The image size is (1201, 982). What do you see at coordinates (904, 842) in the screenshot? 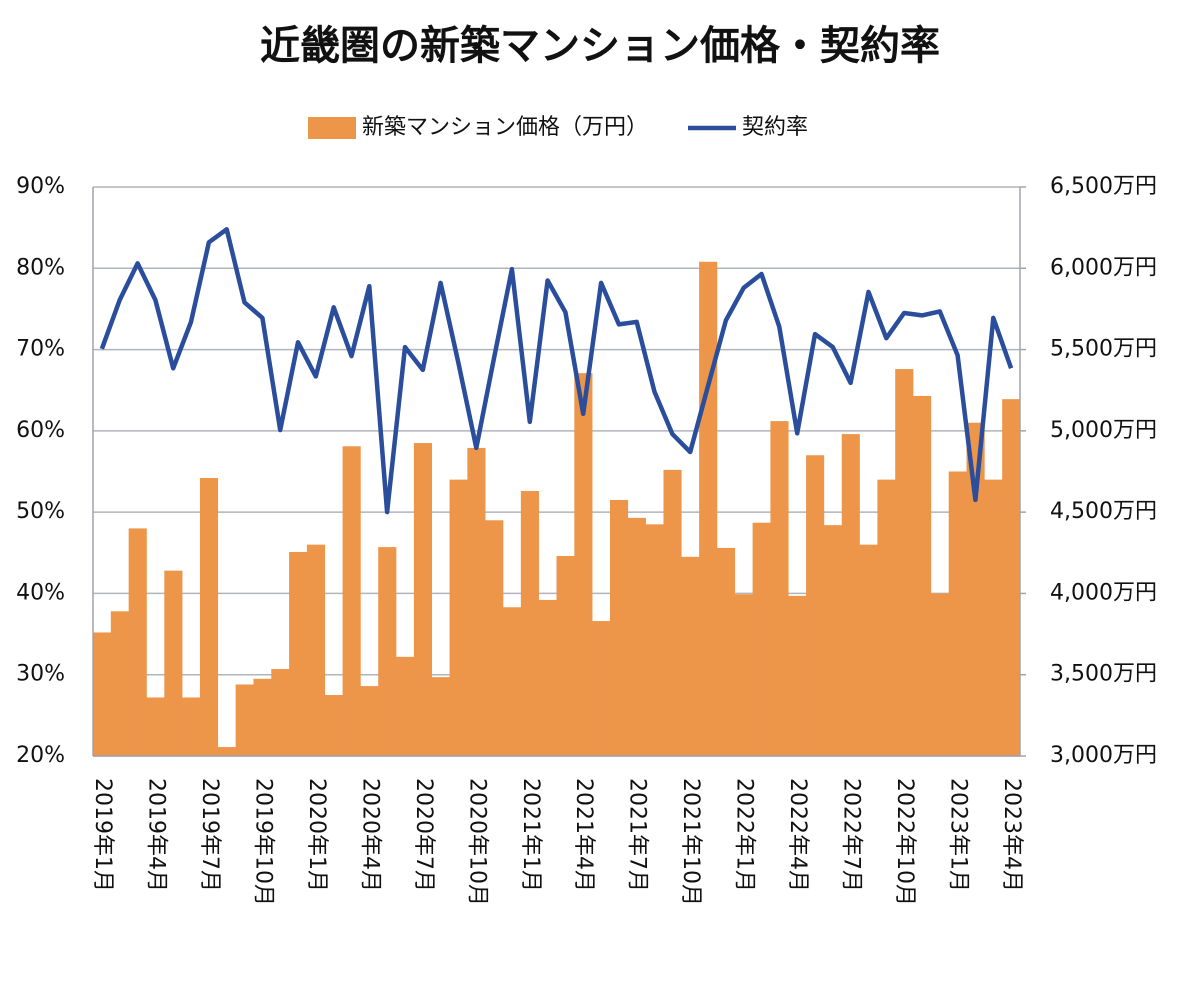
I see `x-tick-label: 2022年10月` at bounding box center [904, 842].